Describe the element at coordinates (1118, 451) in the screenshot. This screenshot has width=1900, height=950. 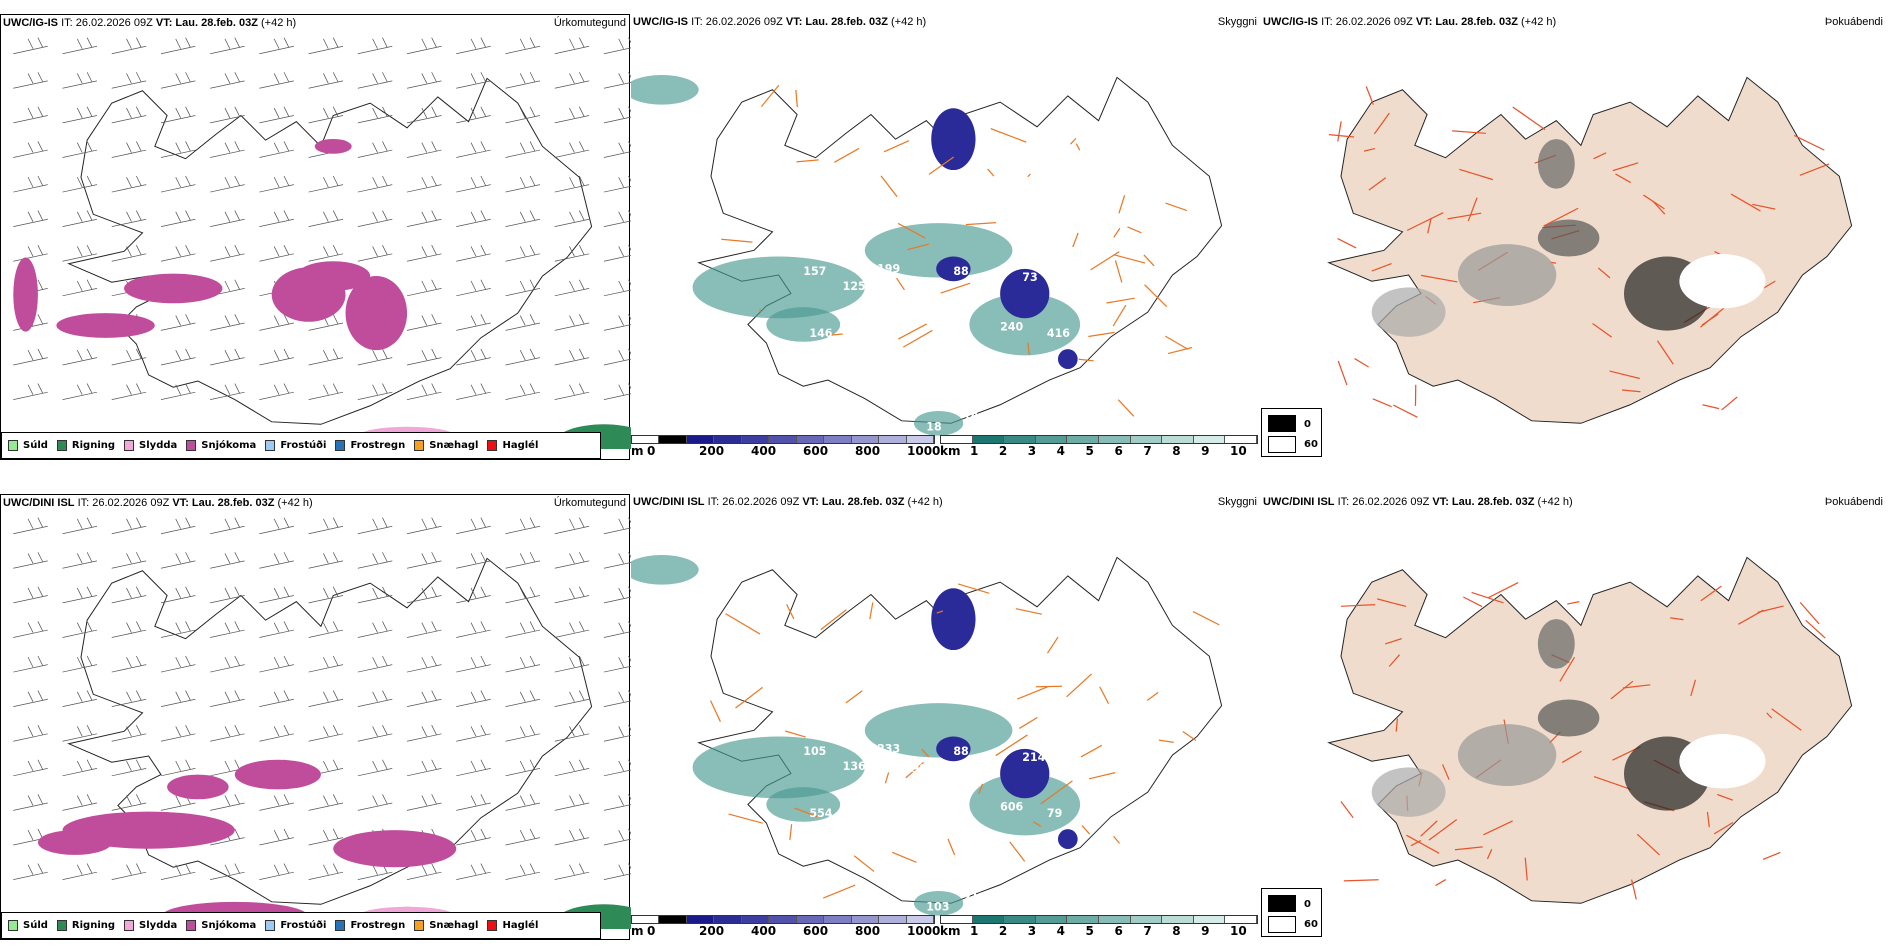
I see `colorbar-tick: 6` at that location.